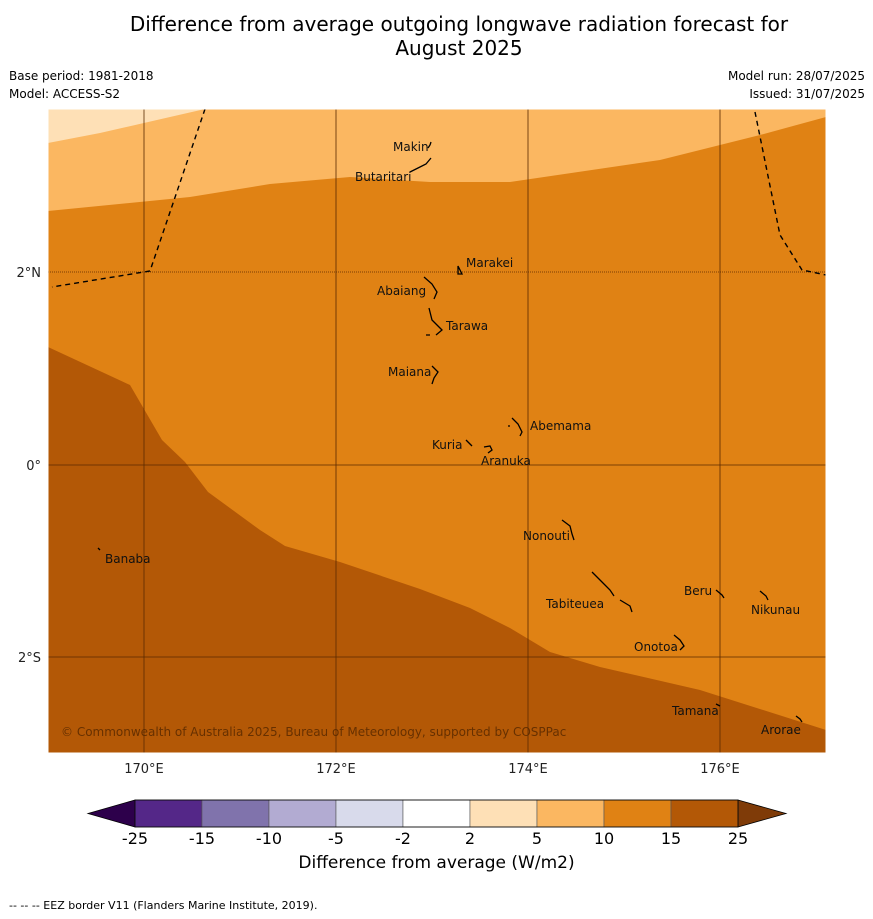 The width and height of the screenshot is (873, 919). I want to click on colorbar-under-triangle, so click(111, 813).